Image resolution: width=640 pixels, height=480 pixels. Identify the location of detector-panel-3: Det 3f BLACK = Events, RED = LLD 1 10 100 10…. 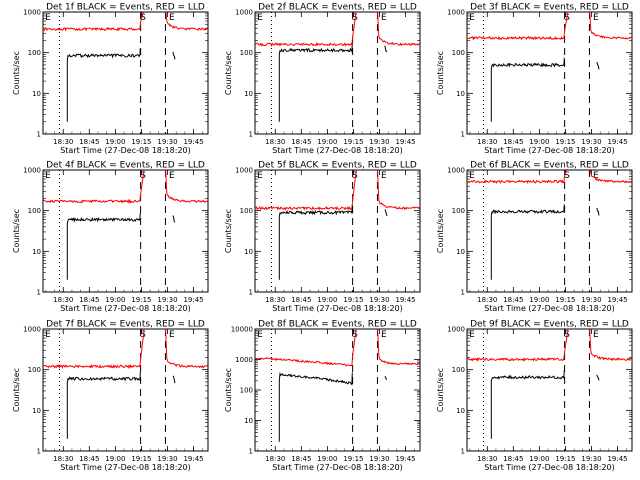
(534, 79).